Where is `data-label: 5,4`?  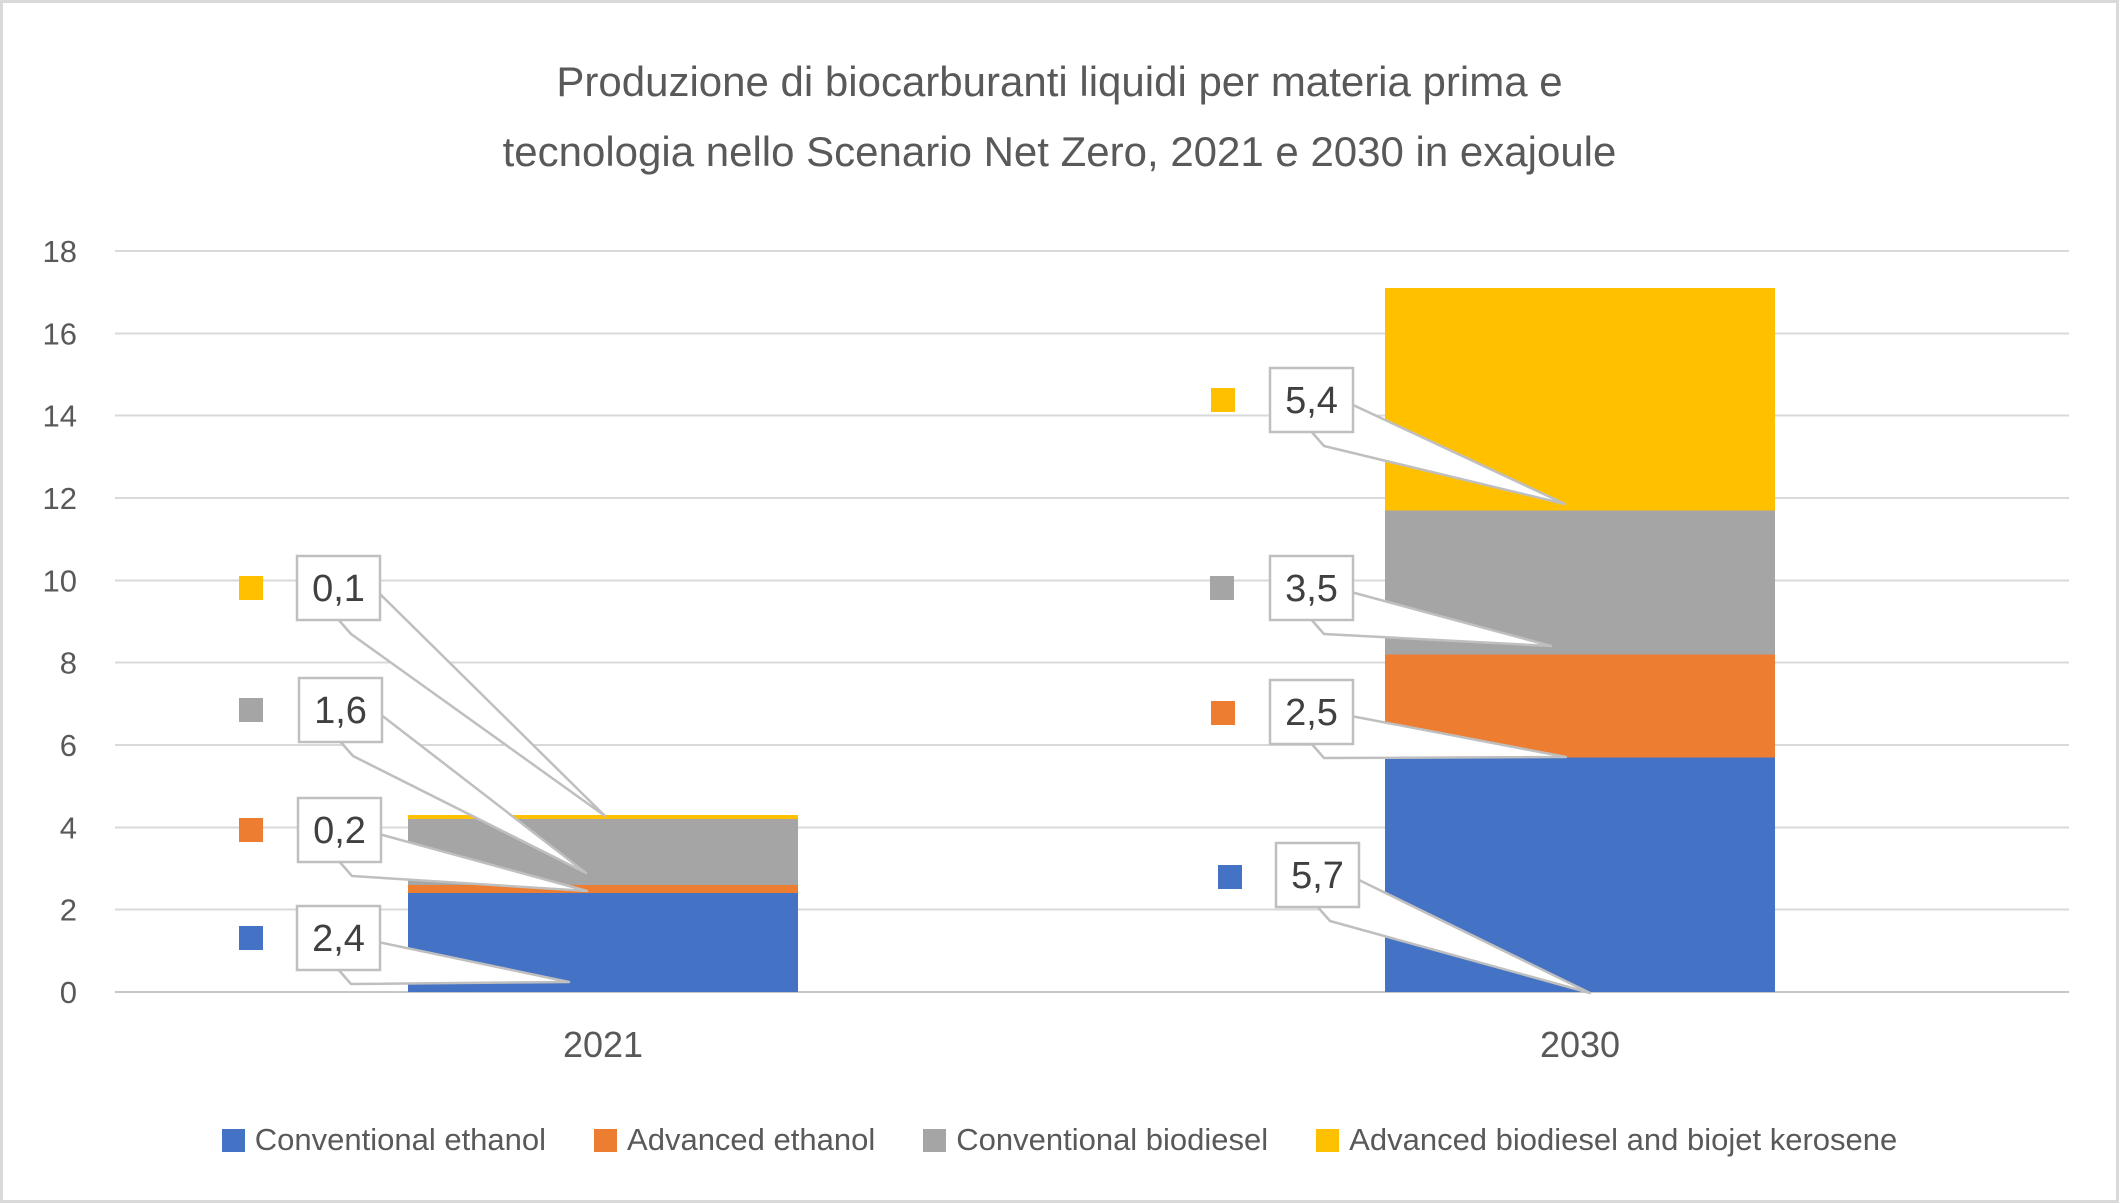
data-label: 5,4 is located at coordinates (1311, 401).